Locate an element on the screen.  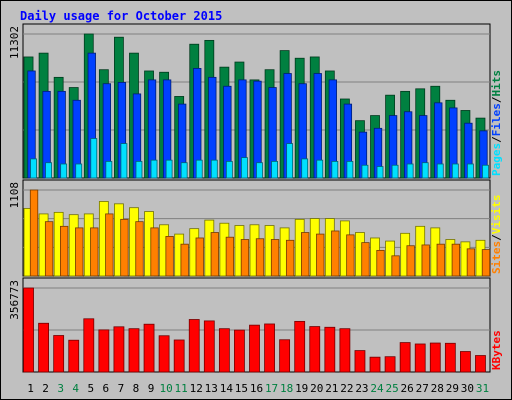
x-tick-label: 1 is located at coordinates (30, 388).